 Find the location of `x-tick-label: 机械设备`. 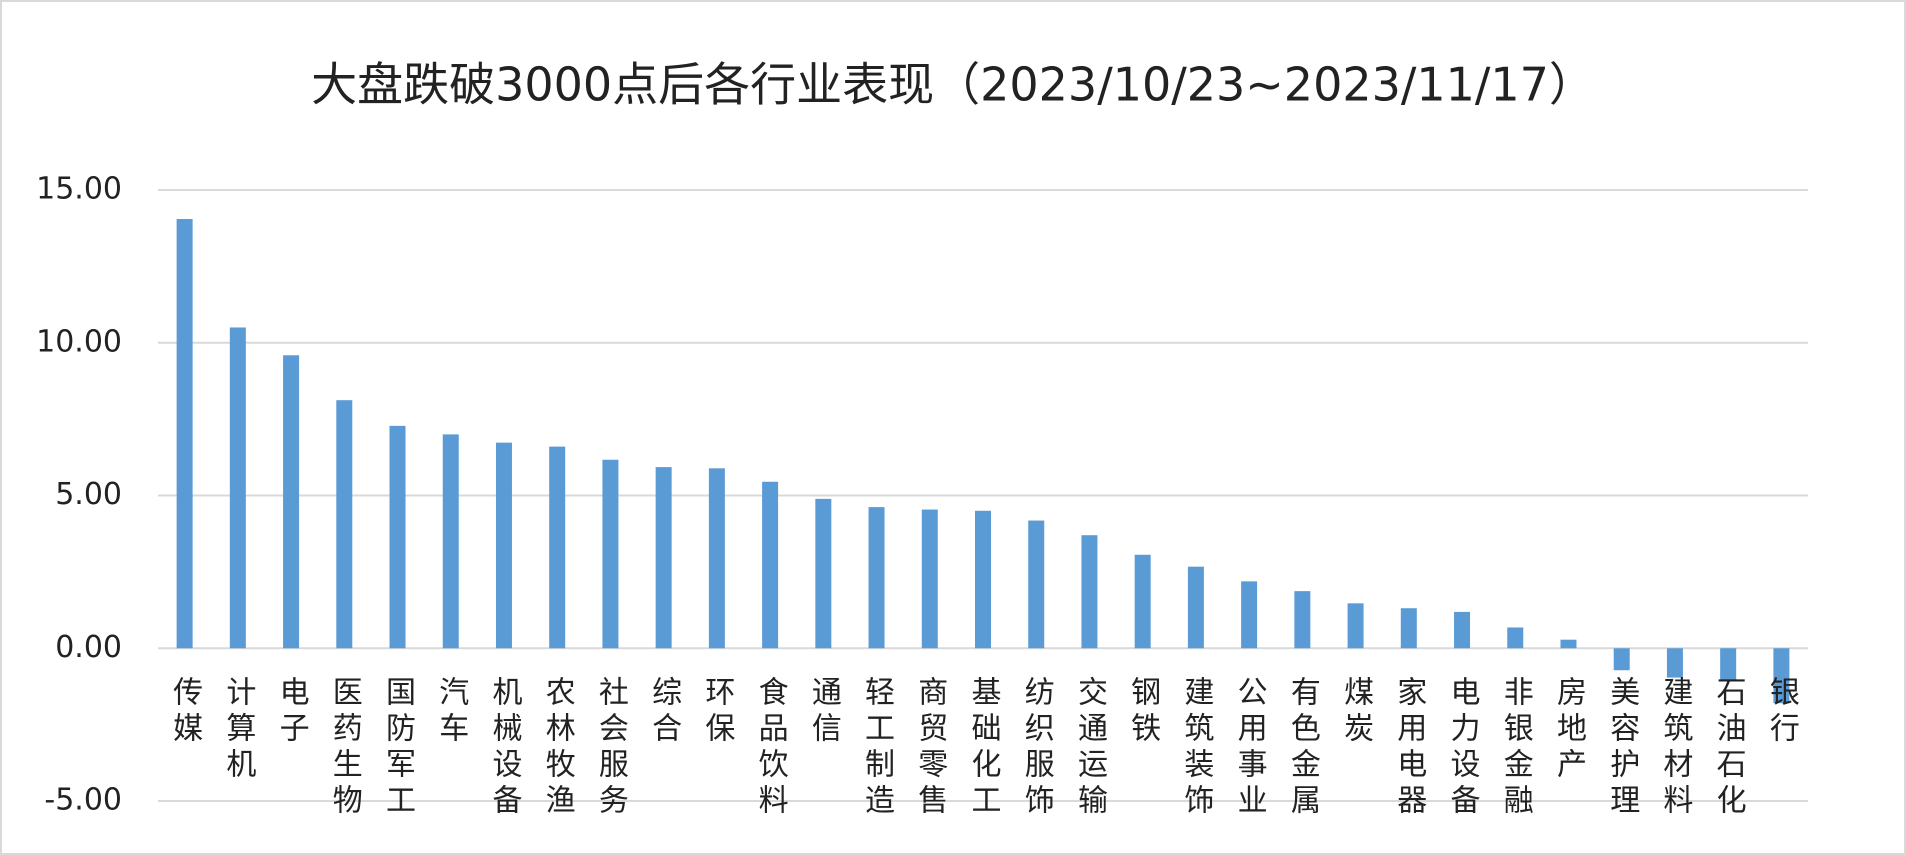

x-tick-label: 机械设备 is located at coordinates (504, 748).